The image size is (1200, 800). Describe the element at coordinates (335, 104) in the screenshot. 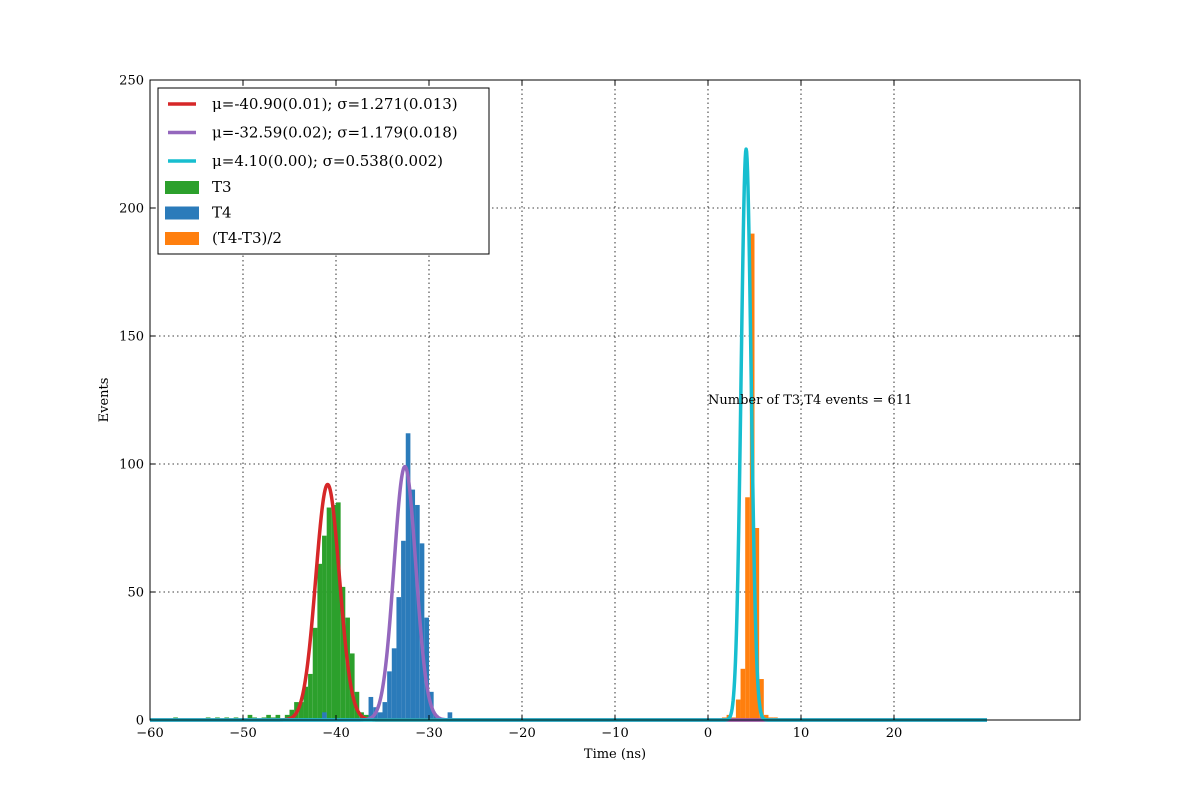

I see `legend-label-fit-1: μ=-40.90(0.01); σ=1.271(0.013)` at that location.